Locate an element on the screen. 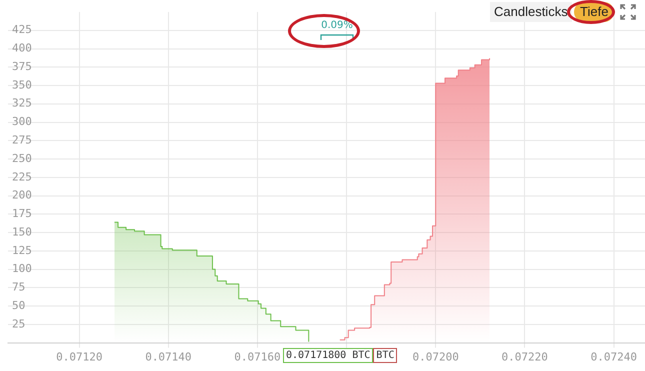 The height and width of the screenshot is (371, 645). y-tick-label: 125 is located at coordinates (22, 250).